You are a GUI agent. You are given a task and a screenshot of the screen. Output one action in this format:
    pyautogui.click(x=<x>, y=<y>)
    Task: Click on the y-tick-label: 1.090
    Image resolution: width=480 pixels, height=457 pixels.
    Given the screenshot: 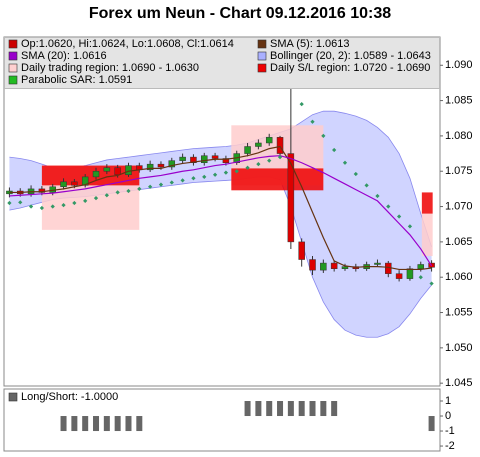 What is the action you would take?
    pyautogui.click(x=459, y=65)
    